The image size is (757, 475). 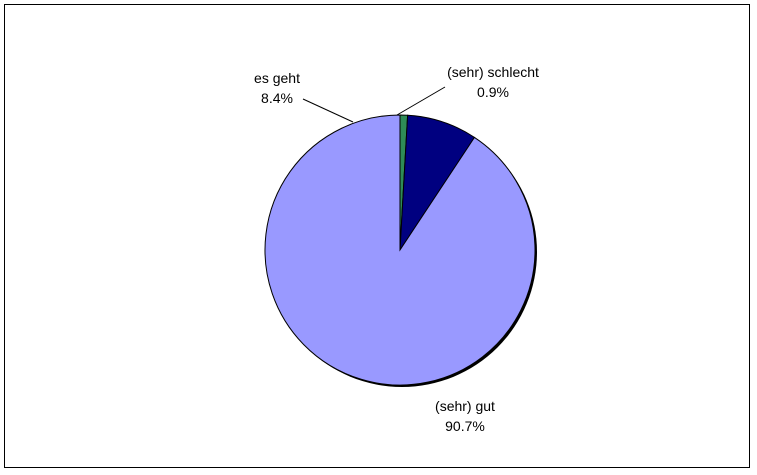 I want to click on slice-value-label-2: 90.7%, so click(x=465, y=426).